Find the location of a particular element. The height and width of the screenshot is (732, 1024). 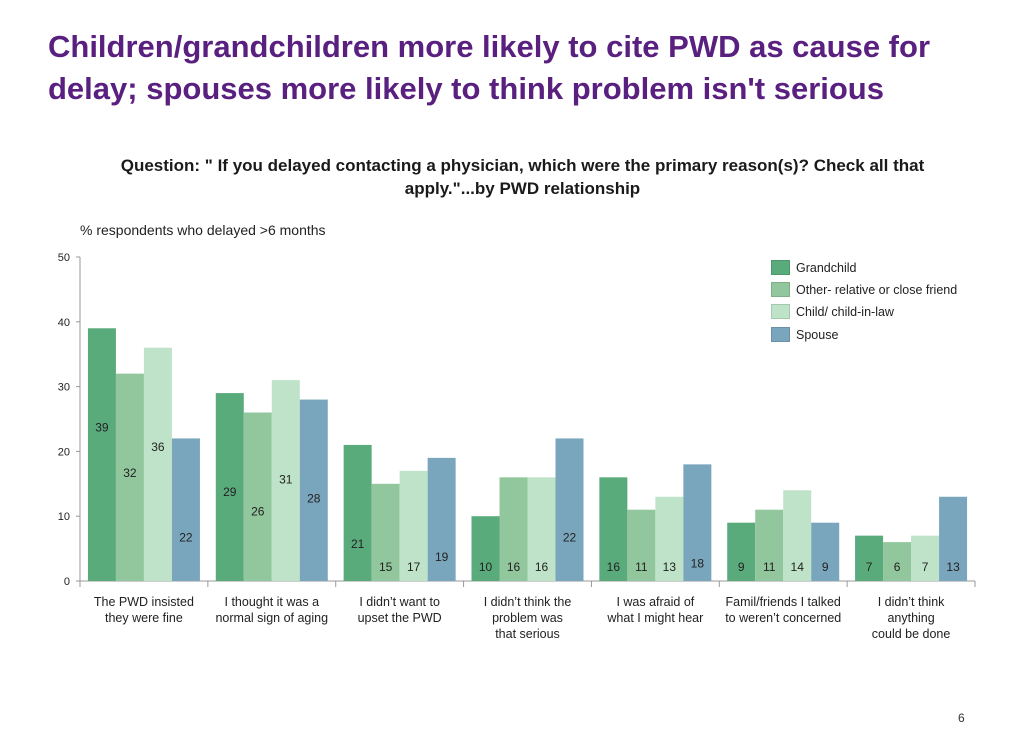

y-tick-label: 20 is located at coordinates (64, 452).